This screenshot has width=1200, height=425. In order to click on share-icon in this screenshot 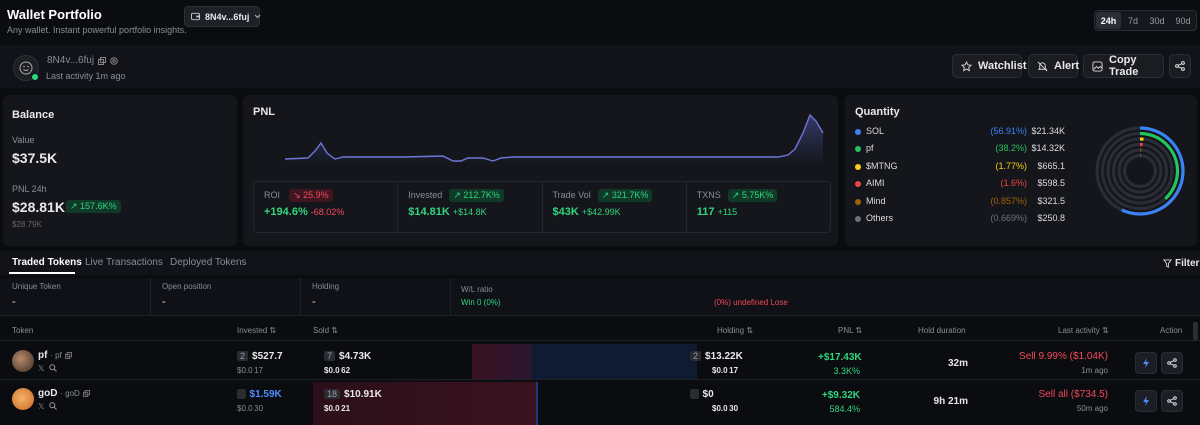, I will do `click(1172, 401)`.